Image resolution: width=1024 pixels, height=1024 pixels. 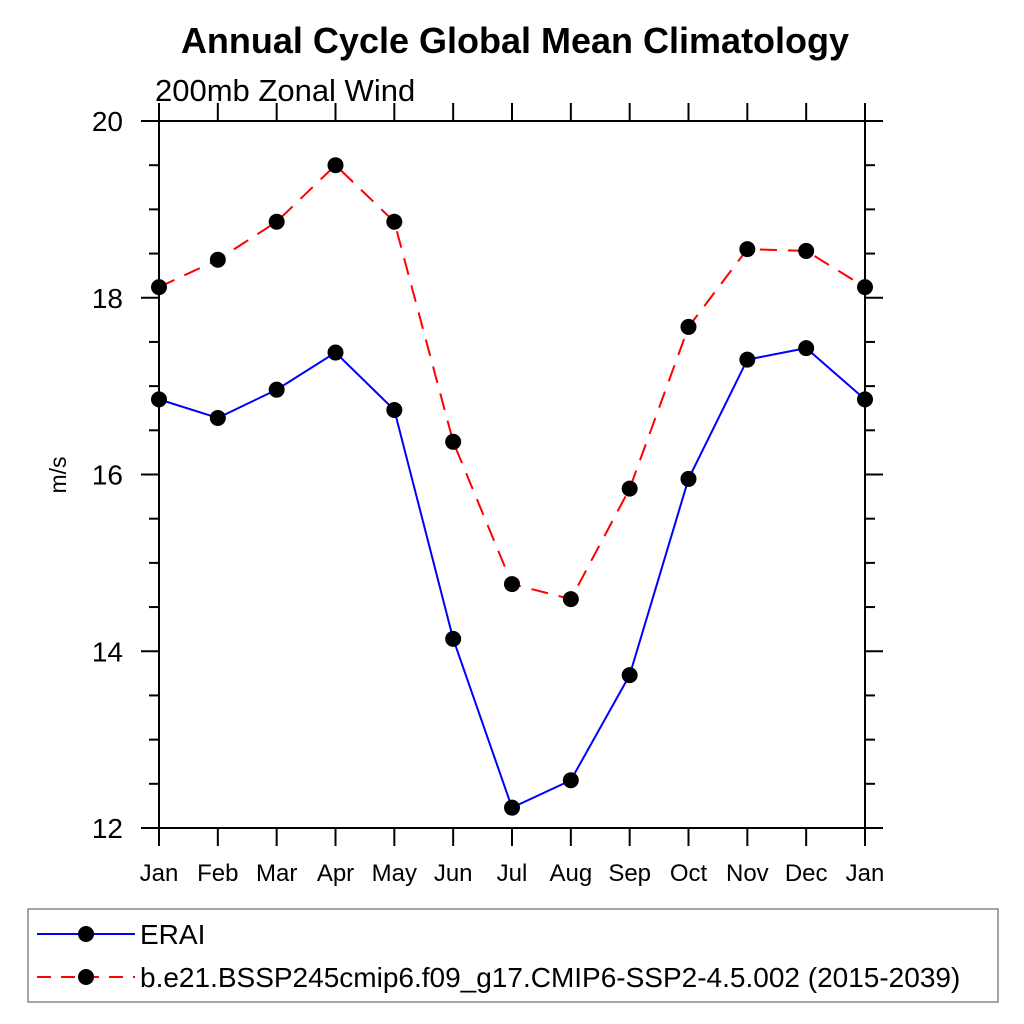 I want to click on legend-label-erai: ERAI, so click(x=172, y=934).